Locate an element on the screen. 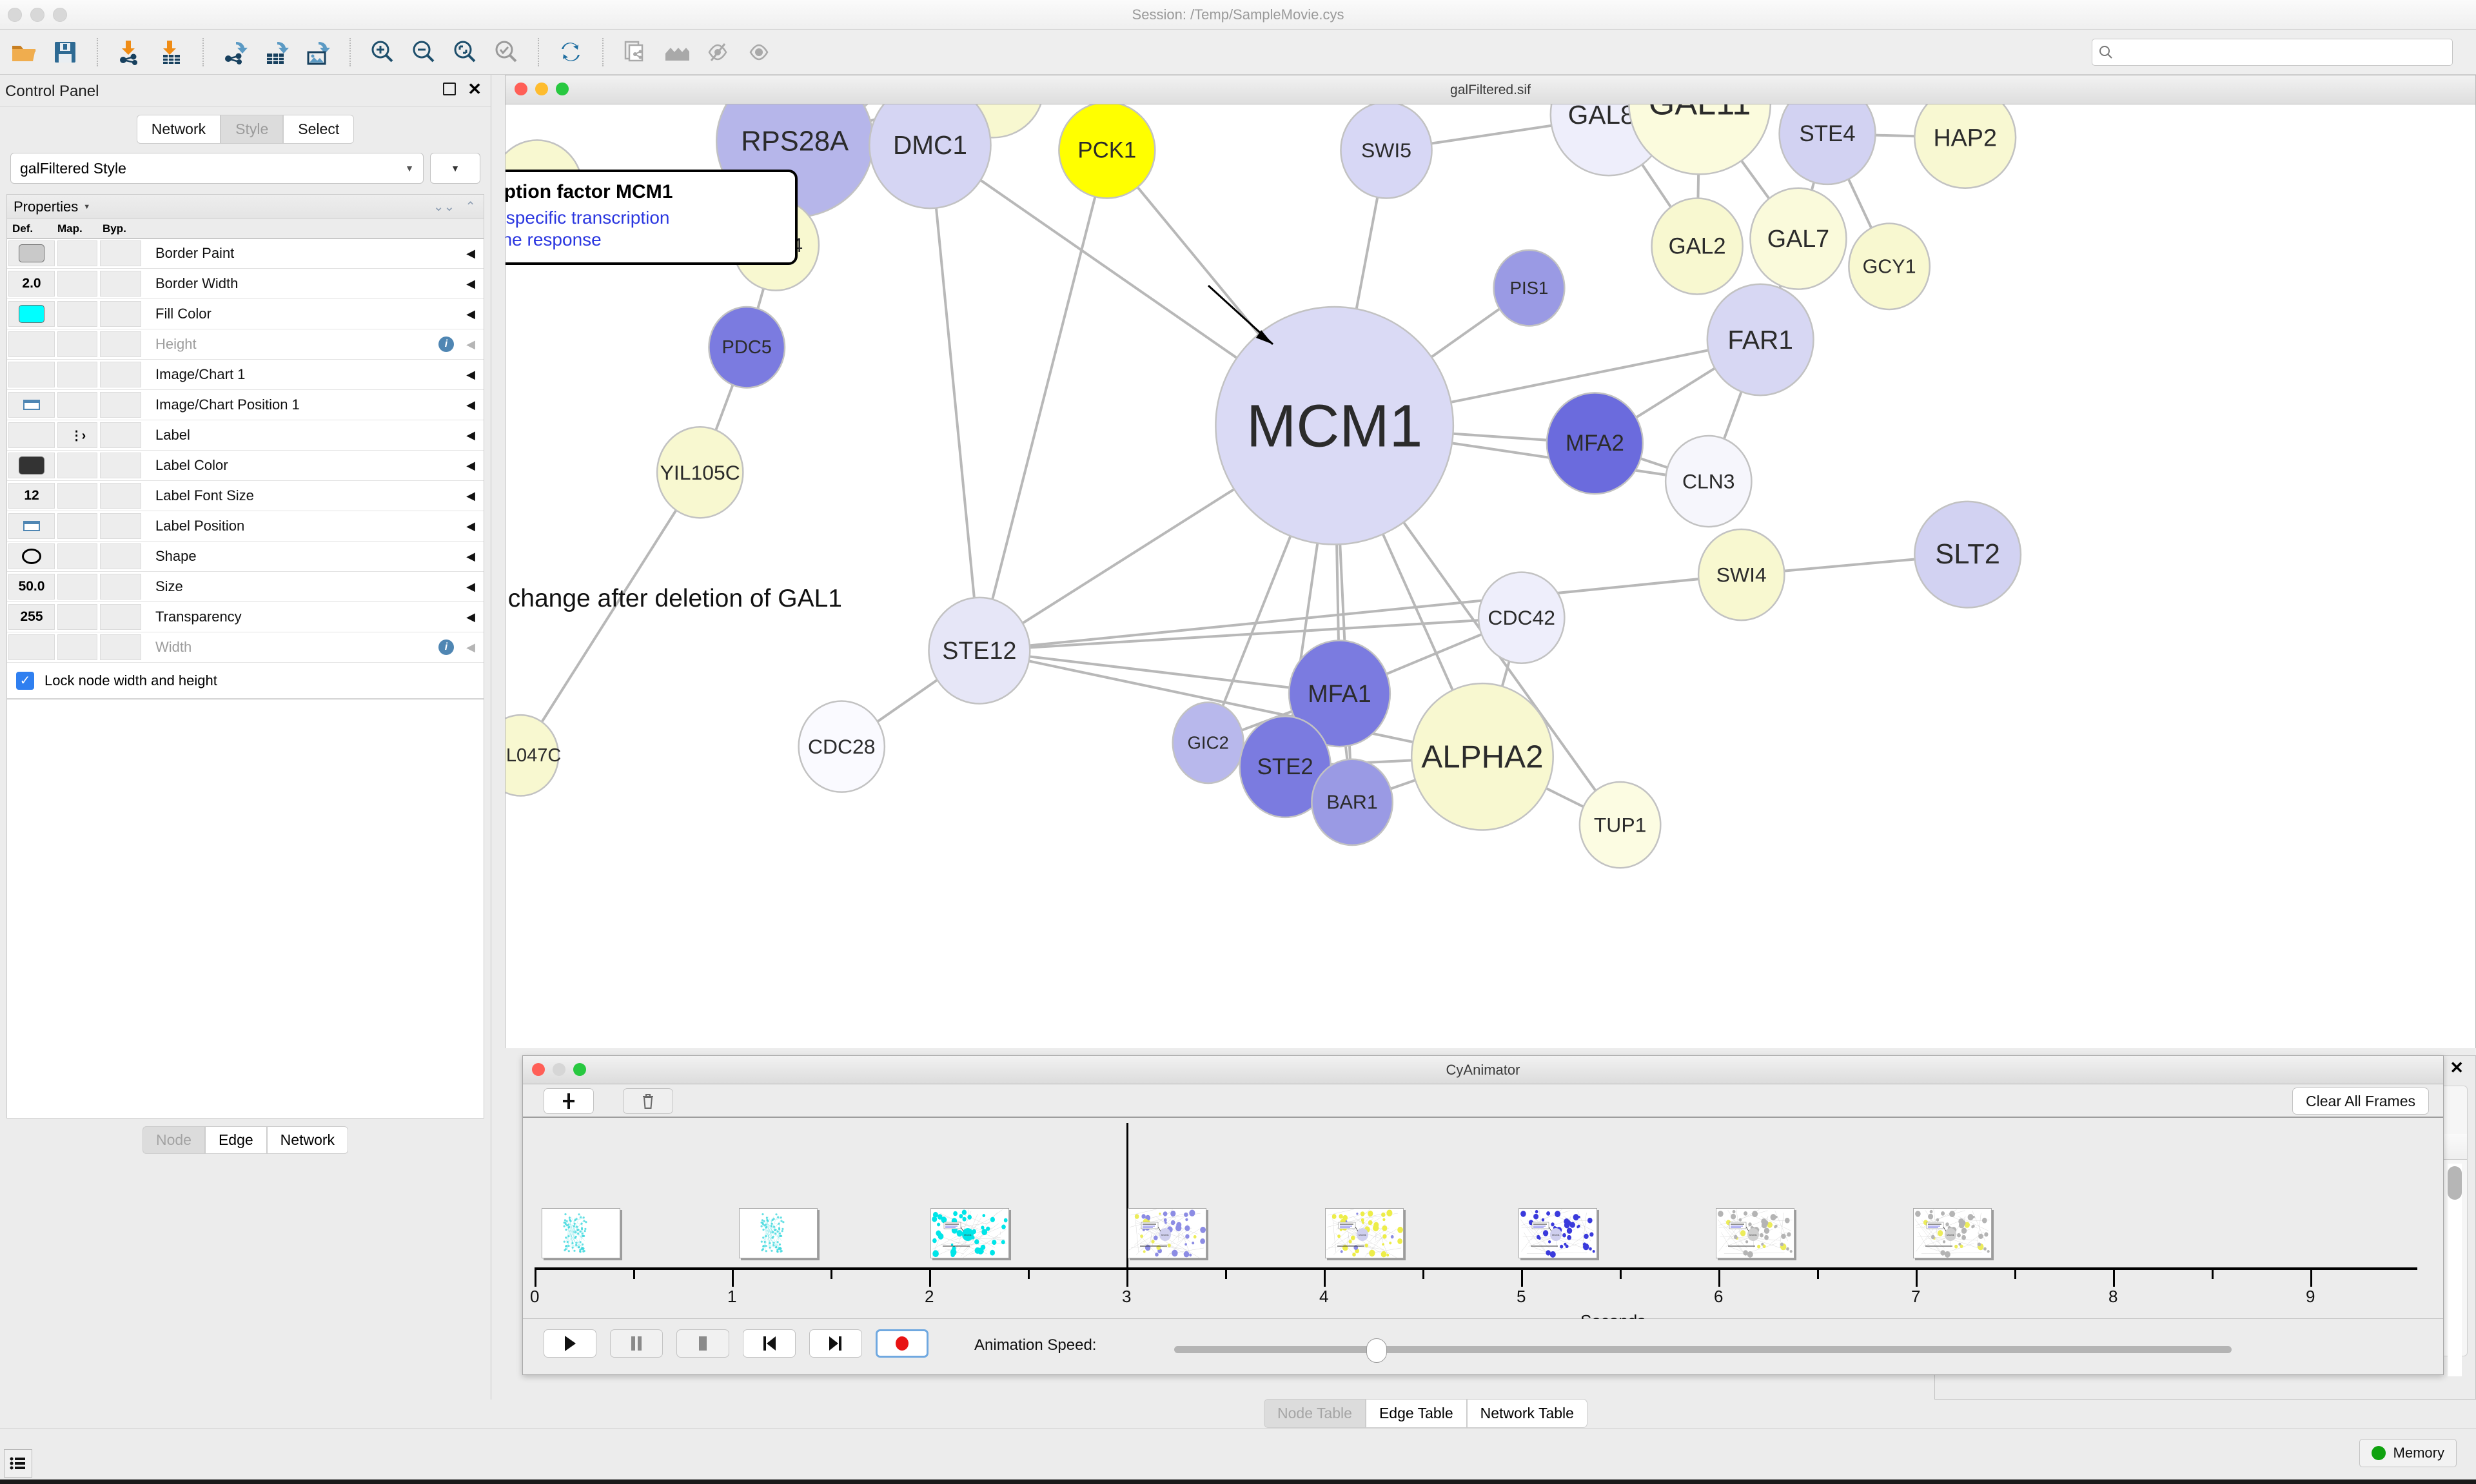 This screenshot has width=2476, height=1484. tab-style: Style is located at coordinates (252, 129).